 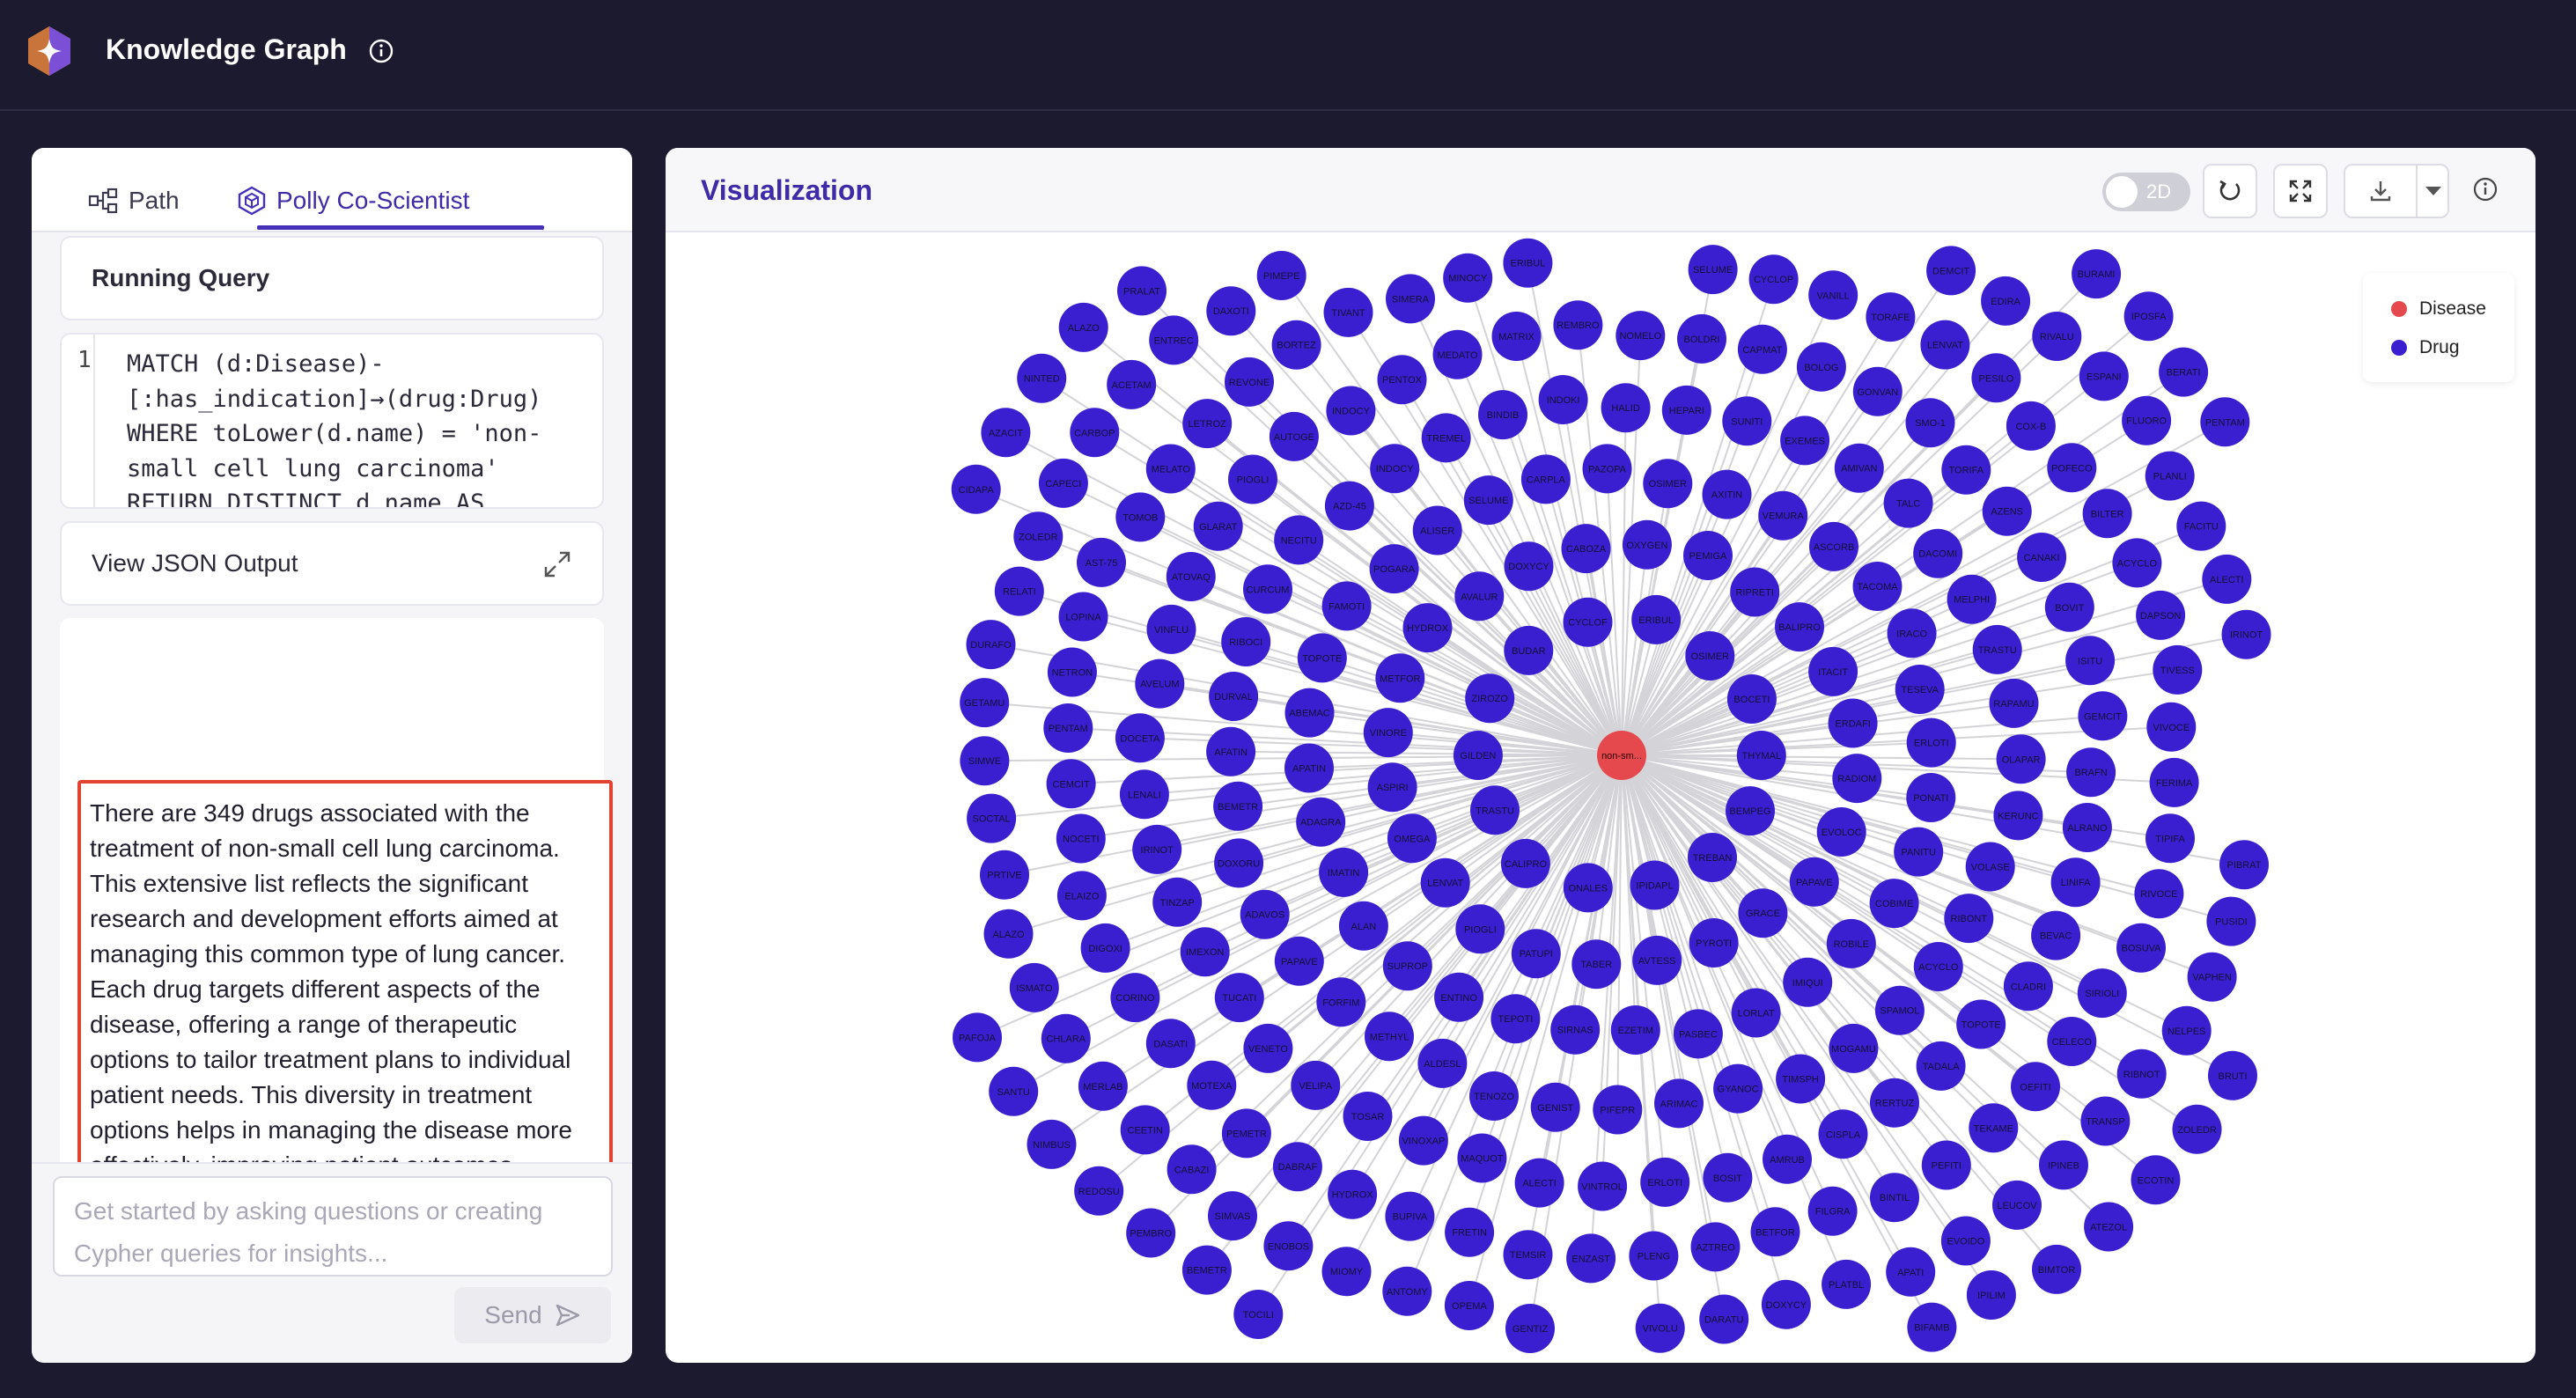 I want to click on drug-node: SOCTAL, so click(x=992, y=818).